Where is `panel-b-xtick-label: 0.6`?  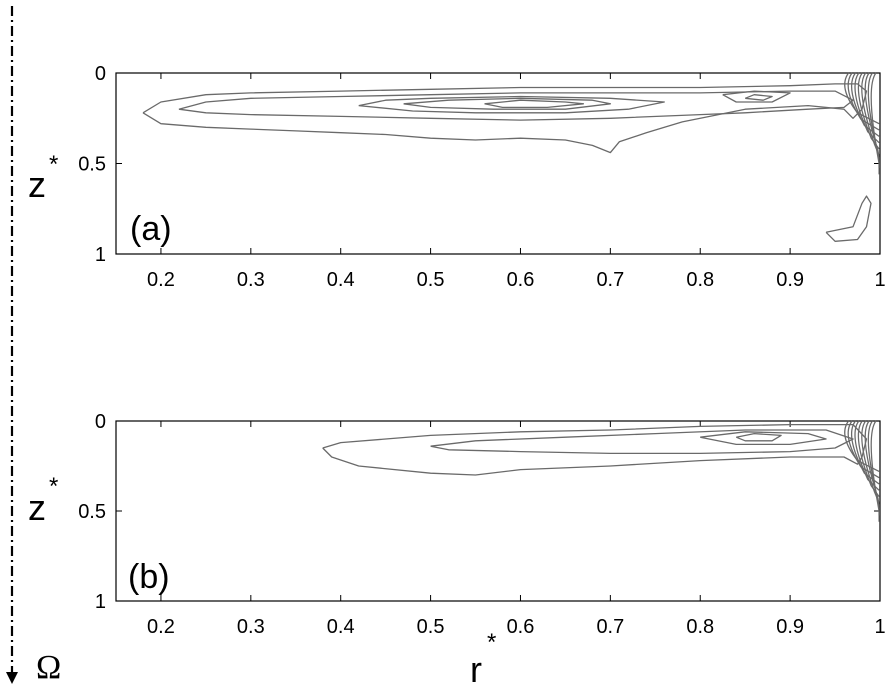
panel-b-xtick-label: 0.6 is located at coordinates (521, 627).